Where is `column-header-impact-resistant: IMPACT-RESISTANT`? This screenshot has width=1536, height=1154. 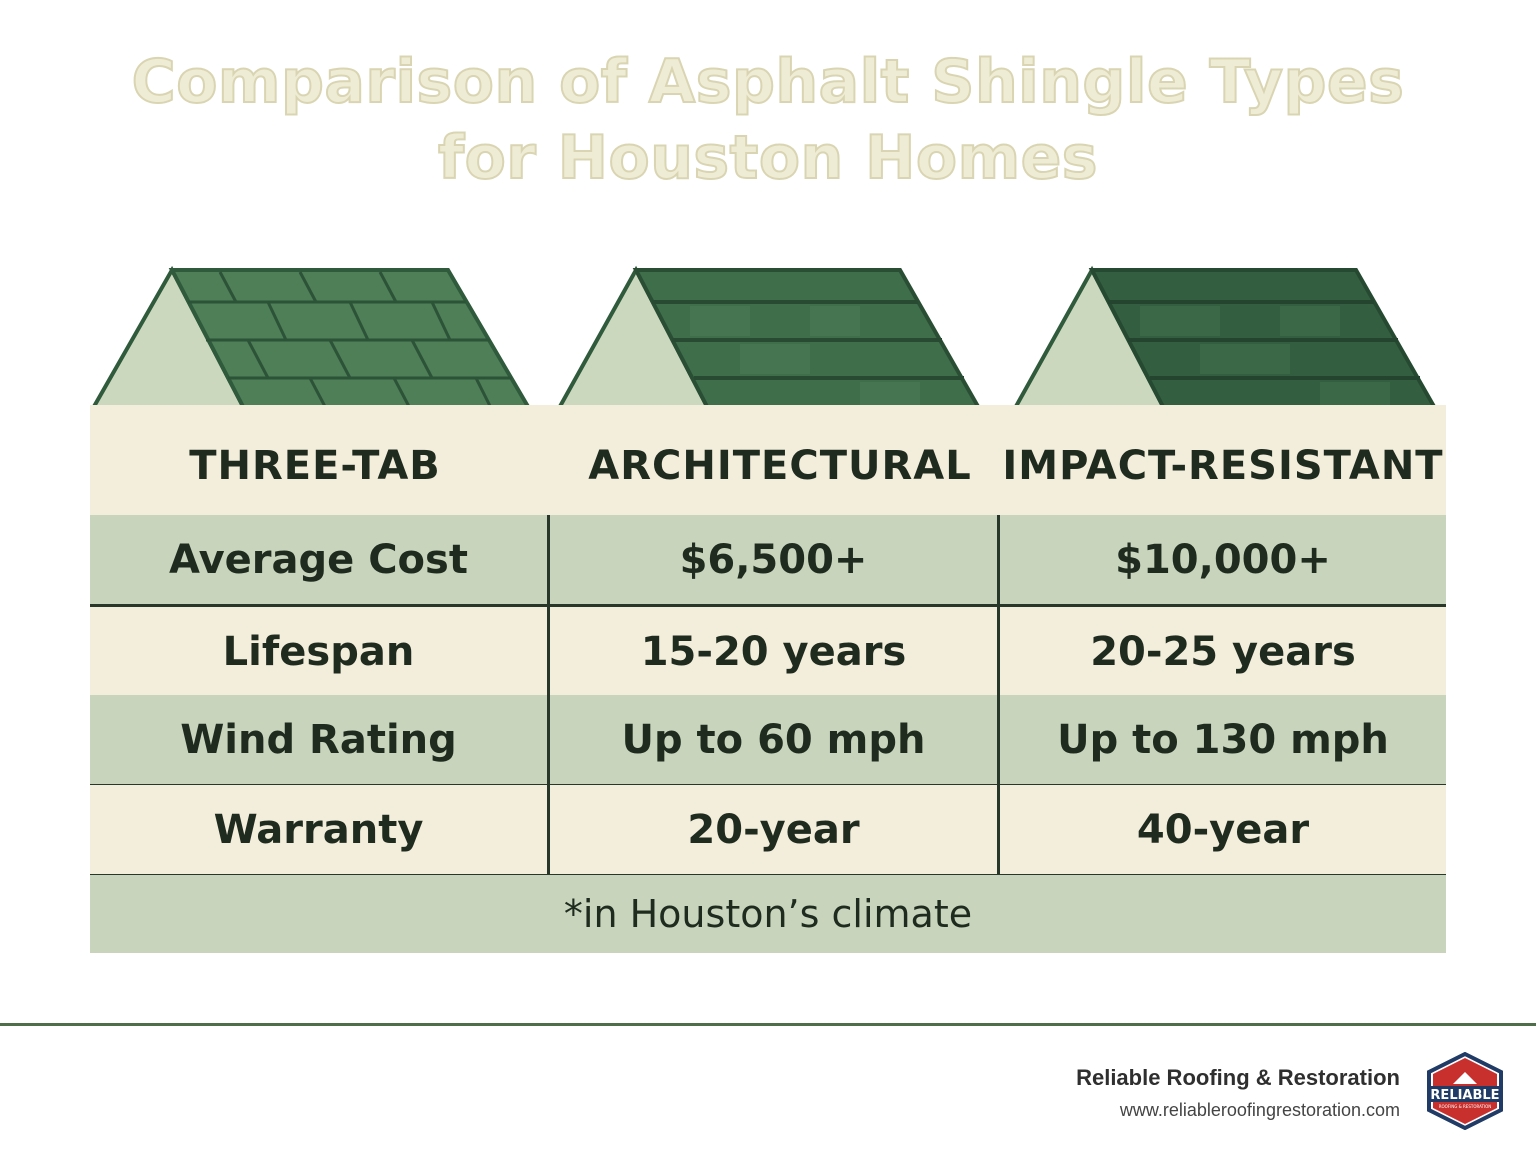
column-header-impact-resistant: IMPACT-RESISTANT is located at coordinates (1223, 466).